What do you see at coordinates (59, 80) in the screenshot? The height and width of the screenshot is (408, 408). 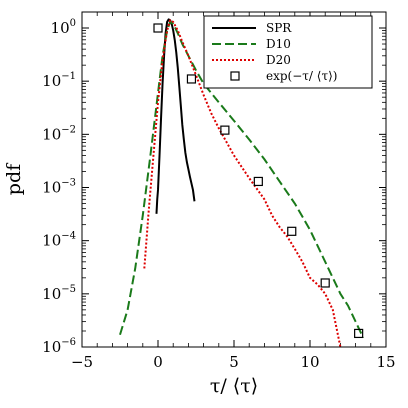 I see `y-tick-label: 10⁻¹` at bounding box center [59, 80].